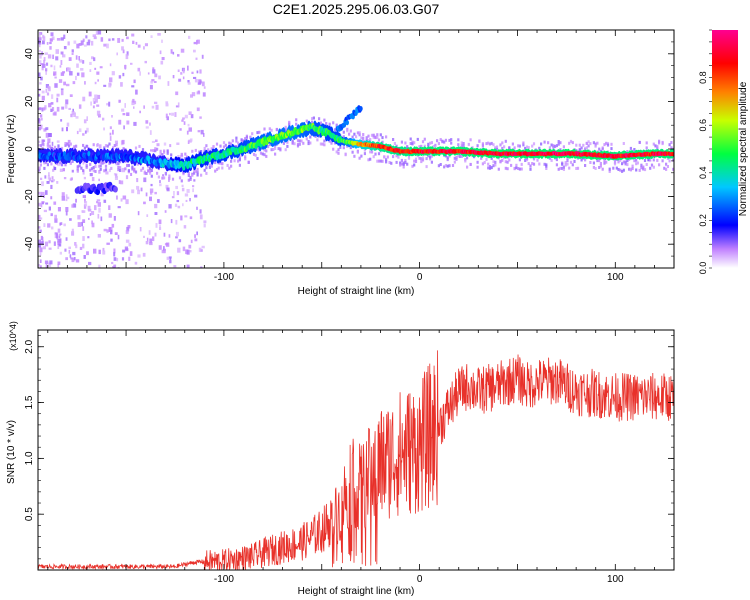  What do you see at coordinates (224, 579) in the screenshot?
I see `snr-xtick-label: -100` at bounding box center [224, 579].